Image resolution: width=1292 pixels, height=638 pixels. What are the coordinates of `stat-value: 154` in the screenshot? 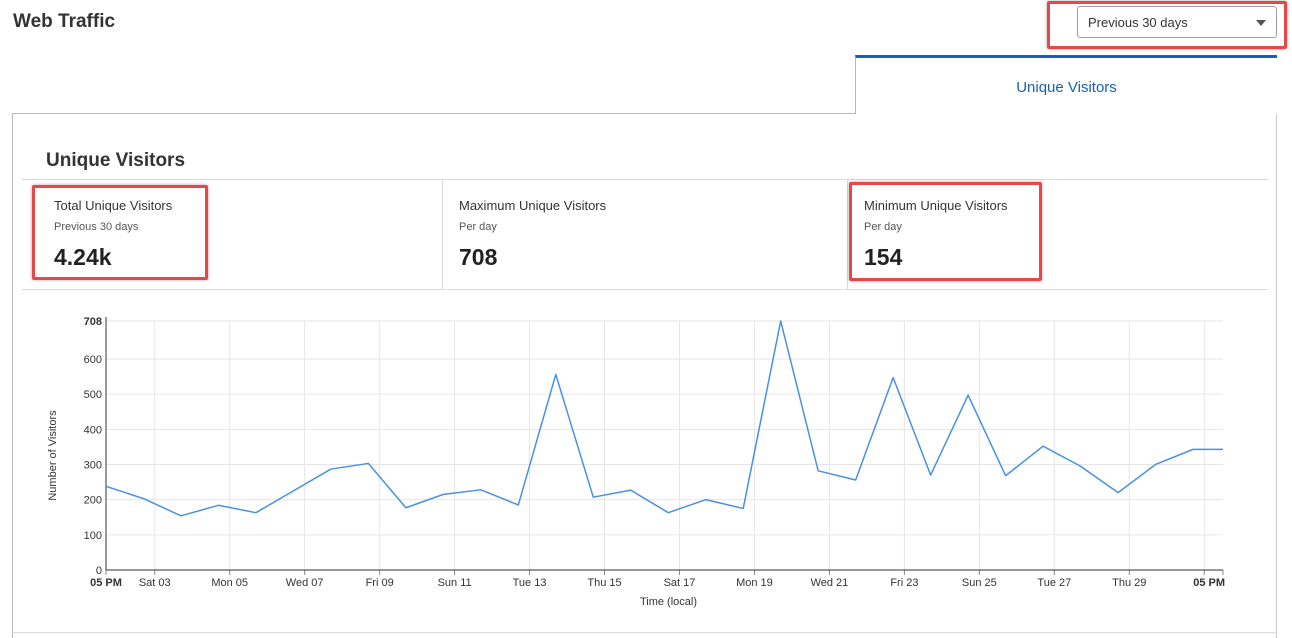 It's located at (883, 257).